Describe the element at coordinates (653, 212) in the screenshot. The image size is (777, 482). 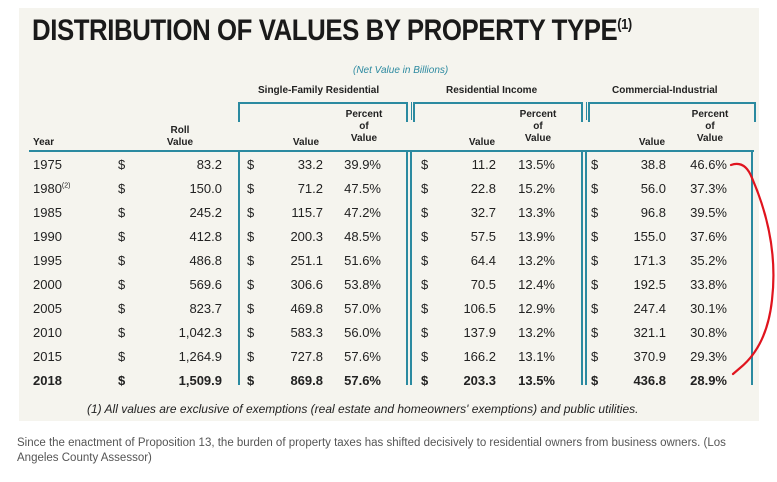
I see `cell-ci-v: 96.8` at that location.